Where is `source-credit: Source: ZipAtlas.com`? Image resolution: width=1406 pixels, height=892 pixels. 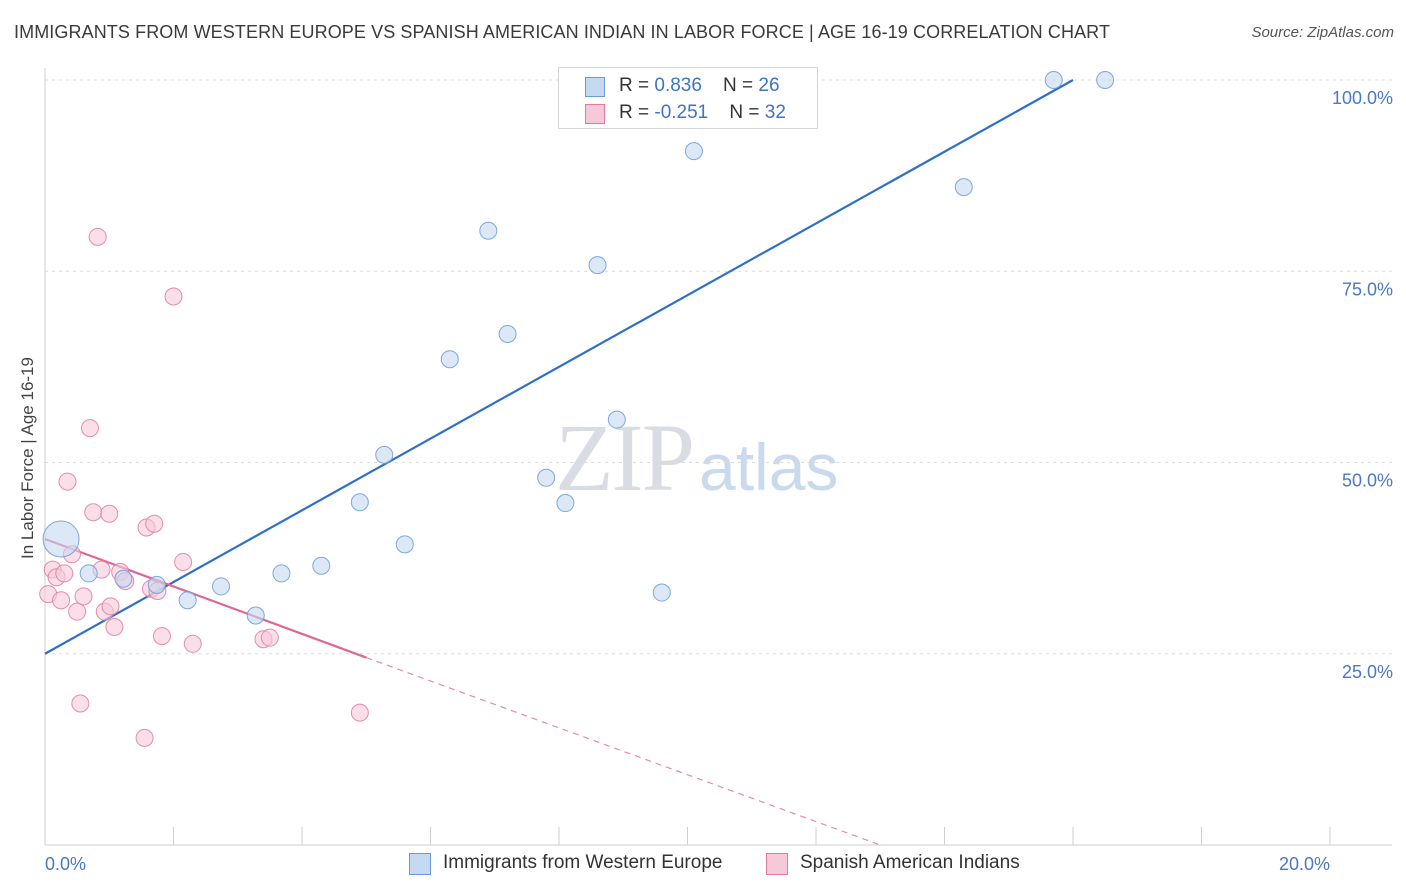 source-credit: Source: ZipAtlas.com is located at coordinates (1322, 32).